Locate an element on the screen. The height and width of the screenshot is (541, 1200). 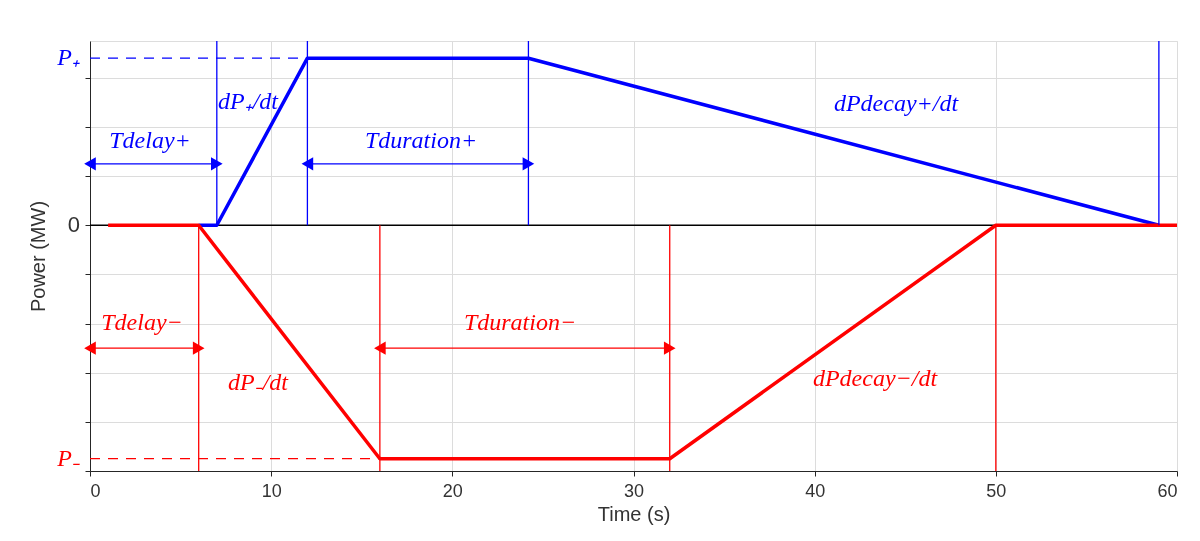
annotation: Tduration− is located at coordinates (520, 322).